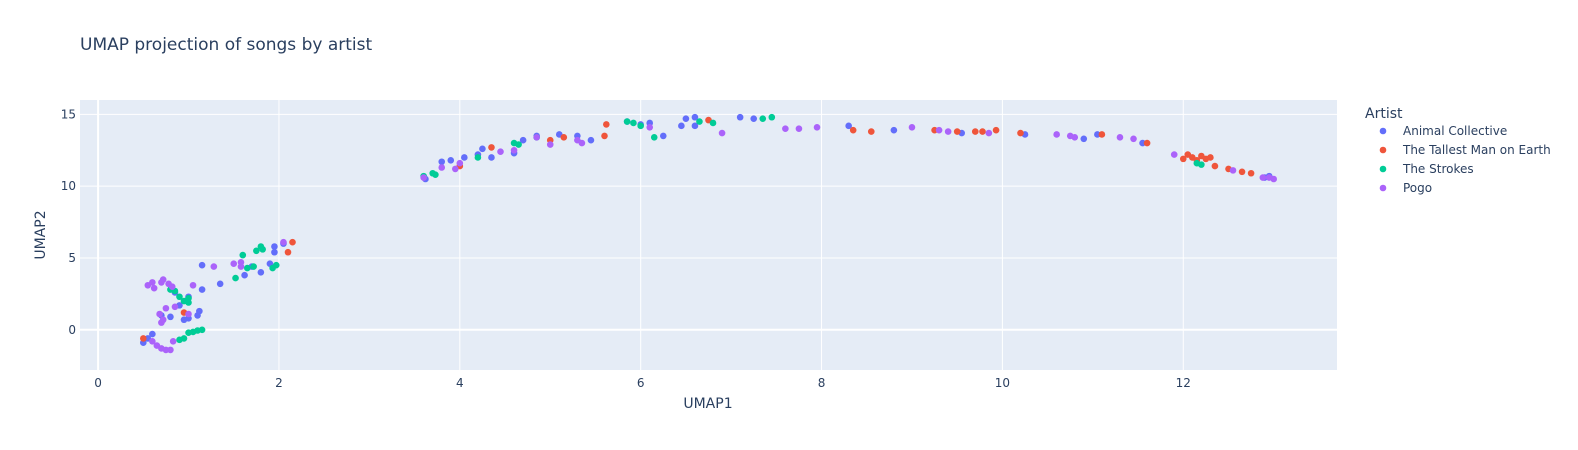  I want to click on y-axis-ticks: 0 5 10 15, so click(68, 221).